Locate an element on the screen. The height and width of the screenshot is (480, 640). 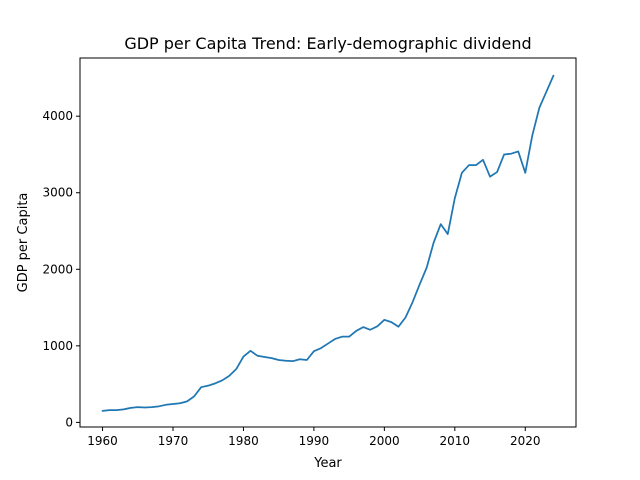
x-axis-label: Year is located at coordinates (327, 463).